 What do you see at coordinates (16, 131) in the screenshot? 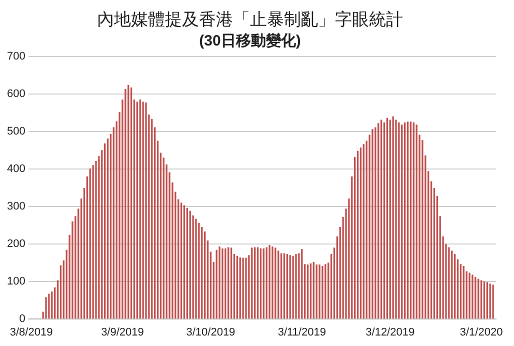
I see `y-tick-label: 500` at bounding box center [16, 131].